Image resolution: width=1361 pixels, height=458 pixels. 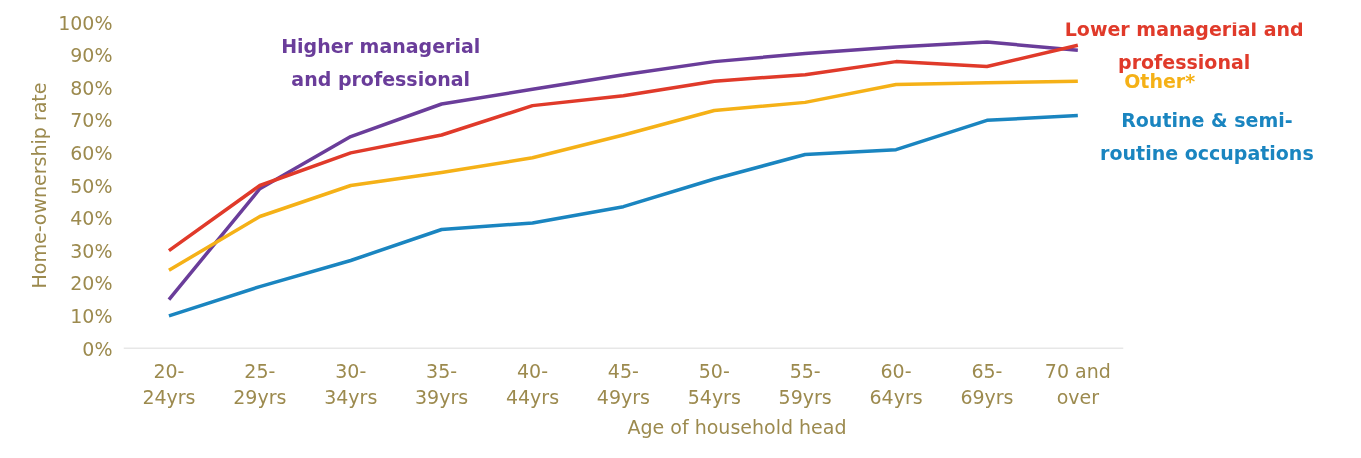 What do you see at coordinates (97, 348) in the screenshot?
I see `y-tick-label: 0%` at bounding box center [97, 348].